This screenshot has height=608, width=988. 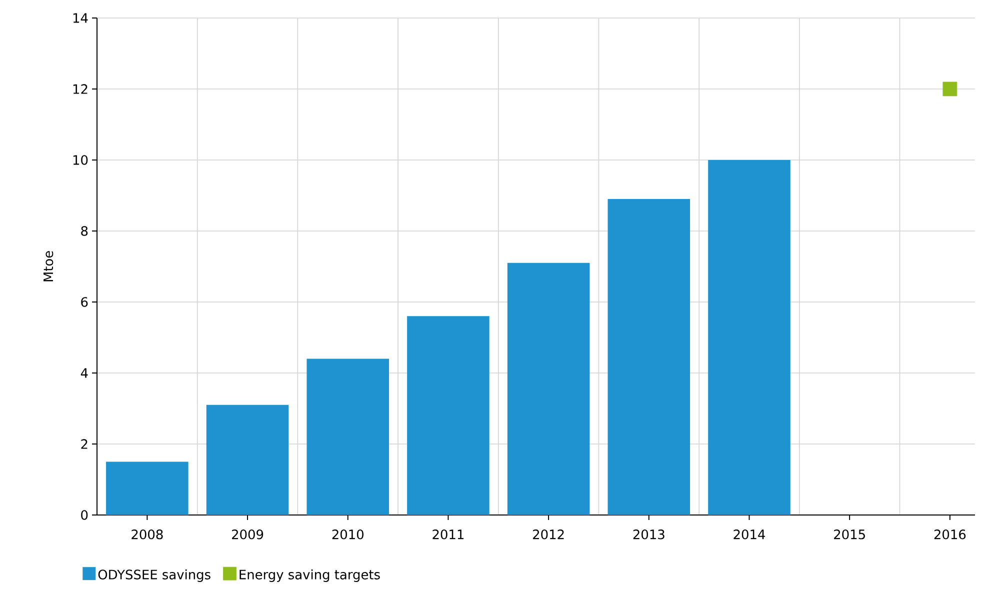 What do you see at coordinates (648, 535) in the screenshot?
I see `x-tick-label: 2013` at bounding box center [648, 535].